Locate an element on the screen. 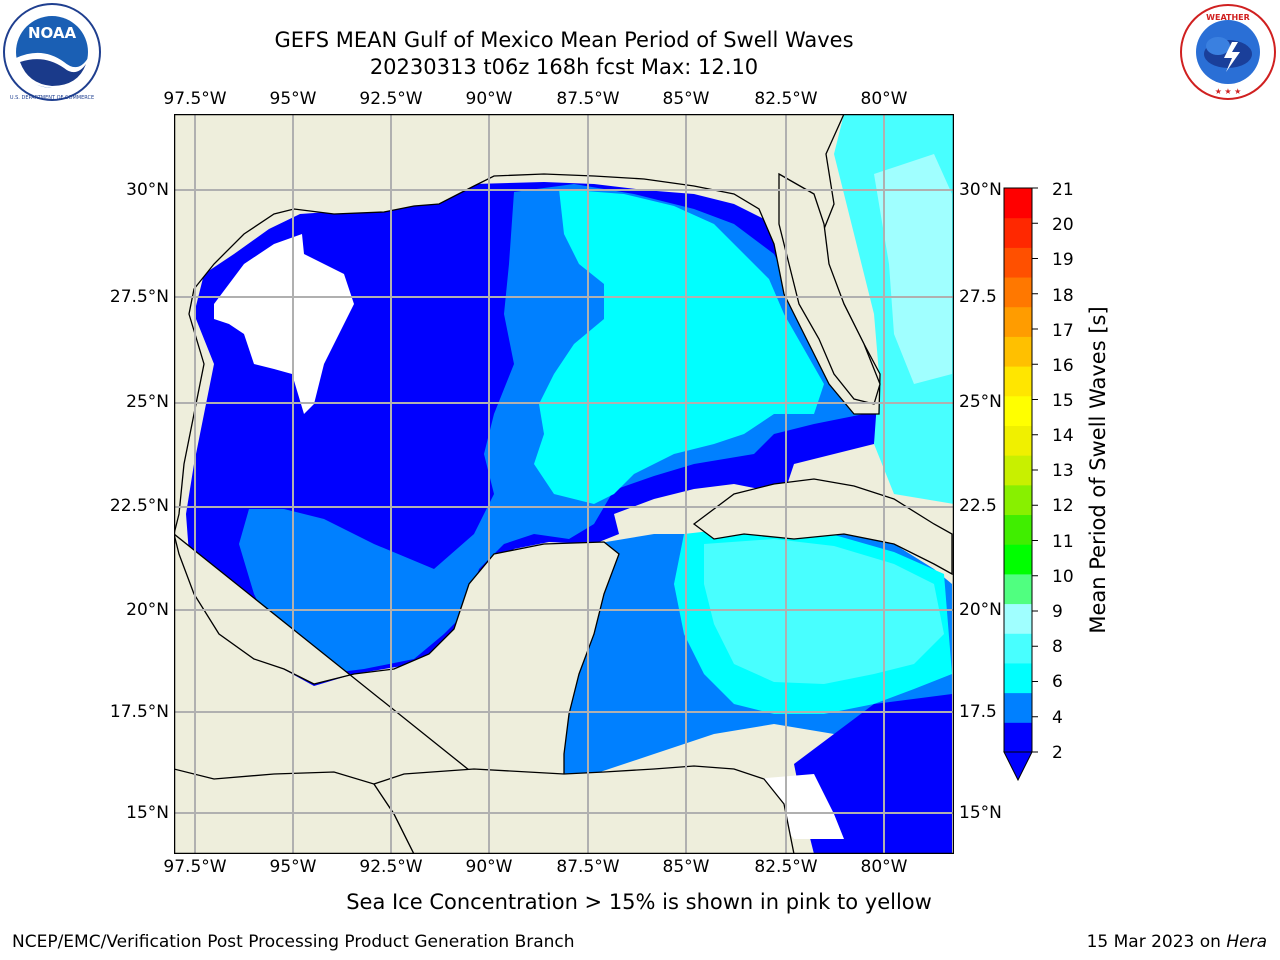 This screenshot has height=960, width=1280. lon-label-bottom: 97.5°W is located at coordinates (195, 867).